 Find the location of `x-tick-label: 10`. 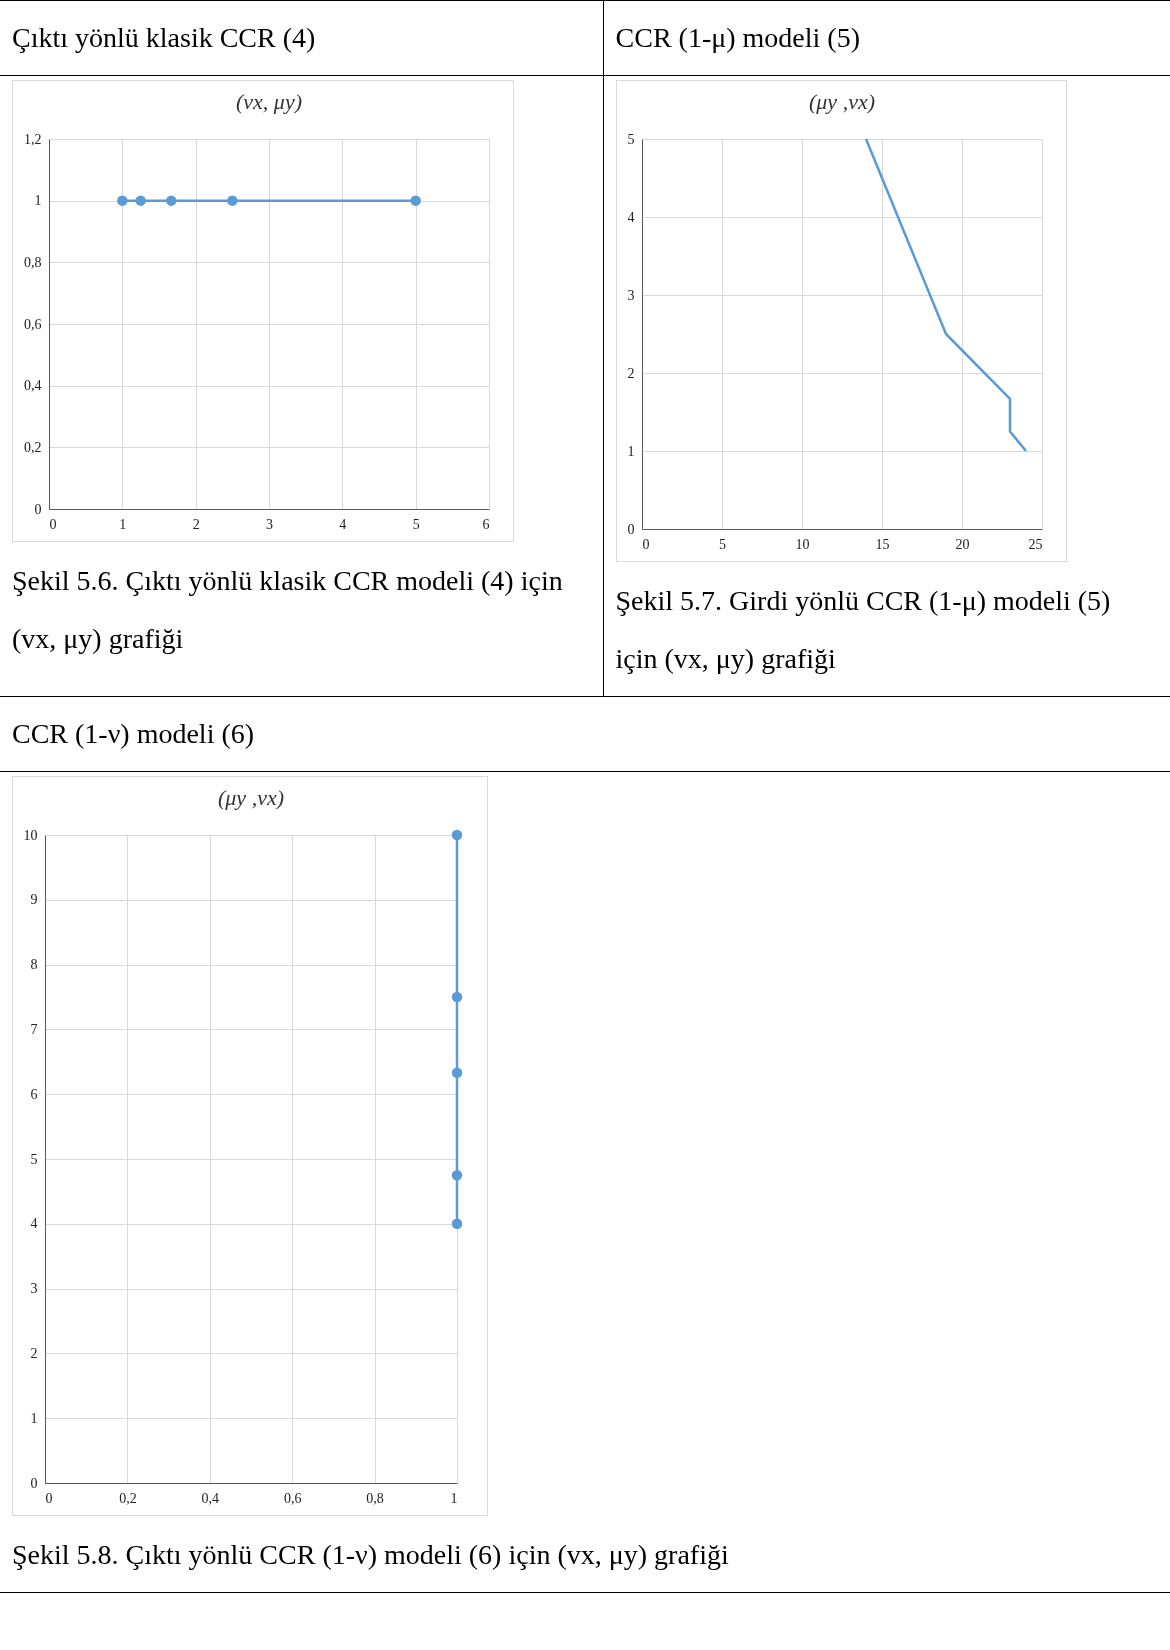

x-tick-label: 10 is located at coordinates (802, 544).